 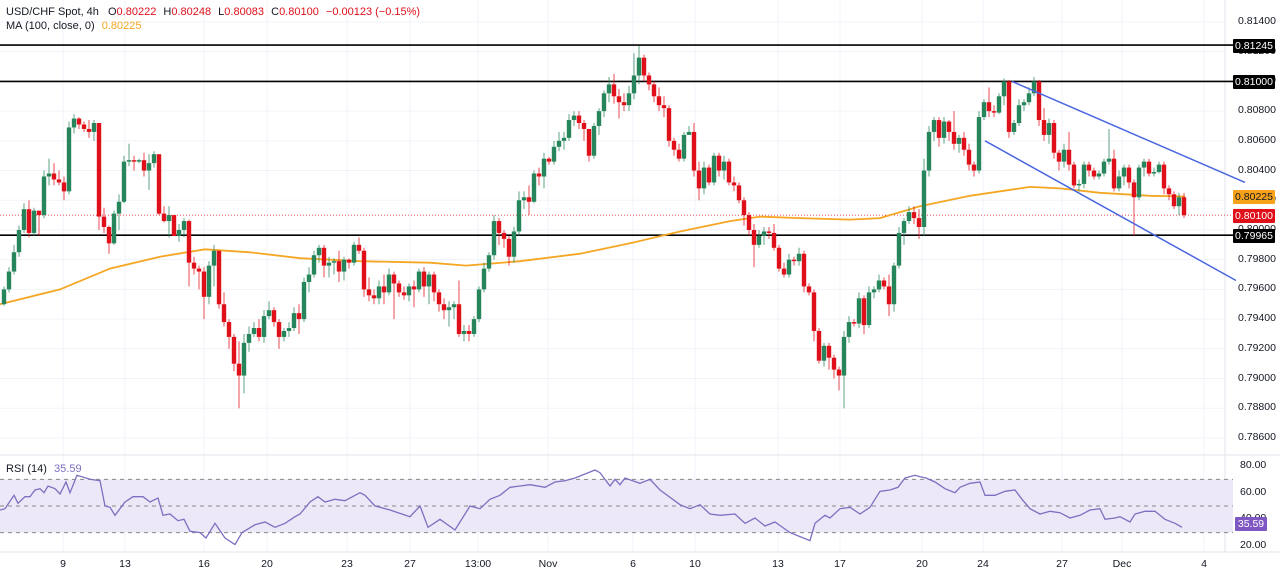 I want to click on low-label: L, so click(x=221, y=12).